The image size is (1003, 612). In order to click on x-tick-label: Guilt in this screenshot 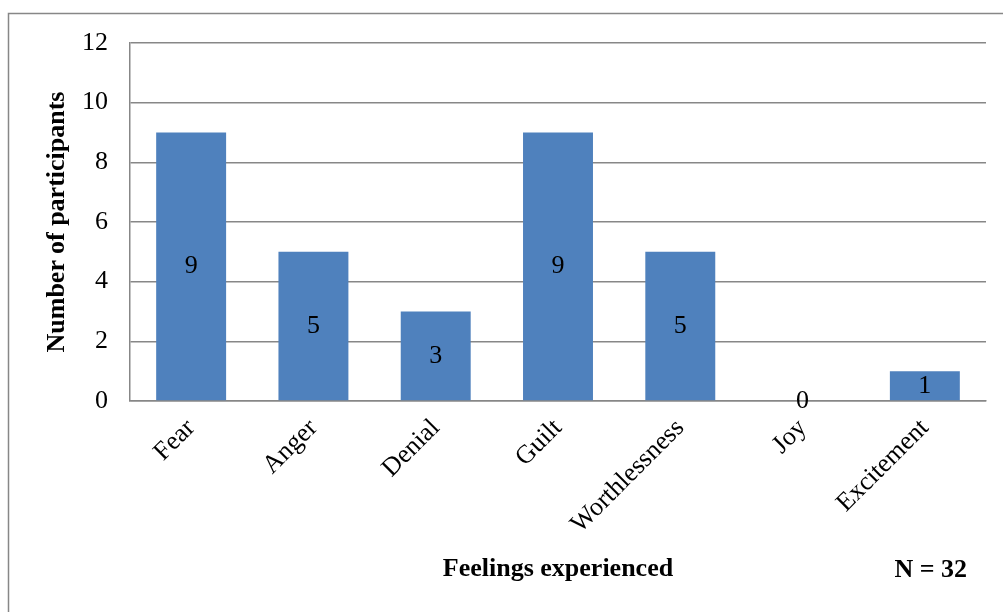, I will do `click(538, 441)`.